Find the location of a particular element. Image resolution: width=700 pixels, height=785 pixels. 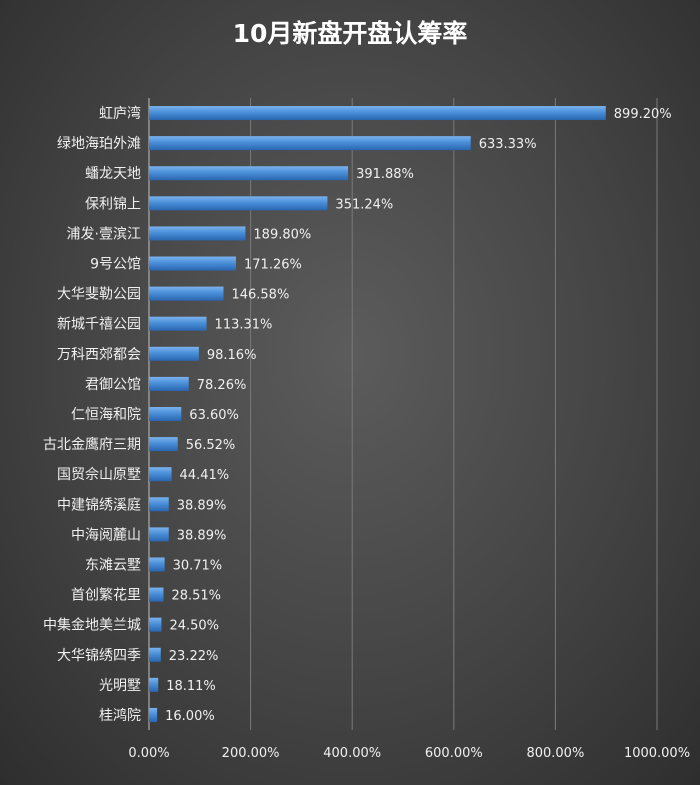

category-label: 东滩云墅 is located at coordinates (113, 565).